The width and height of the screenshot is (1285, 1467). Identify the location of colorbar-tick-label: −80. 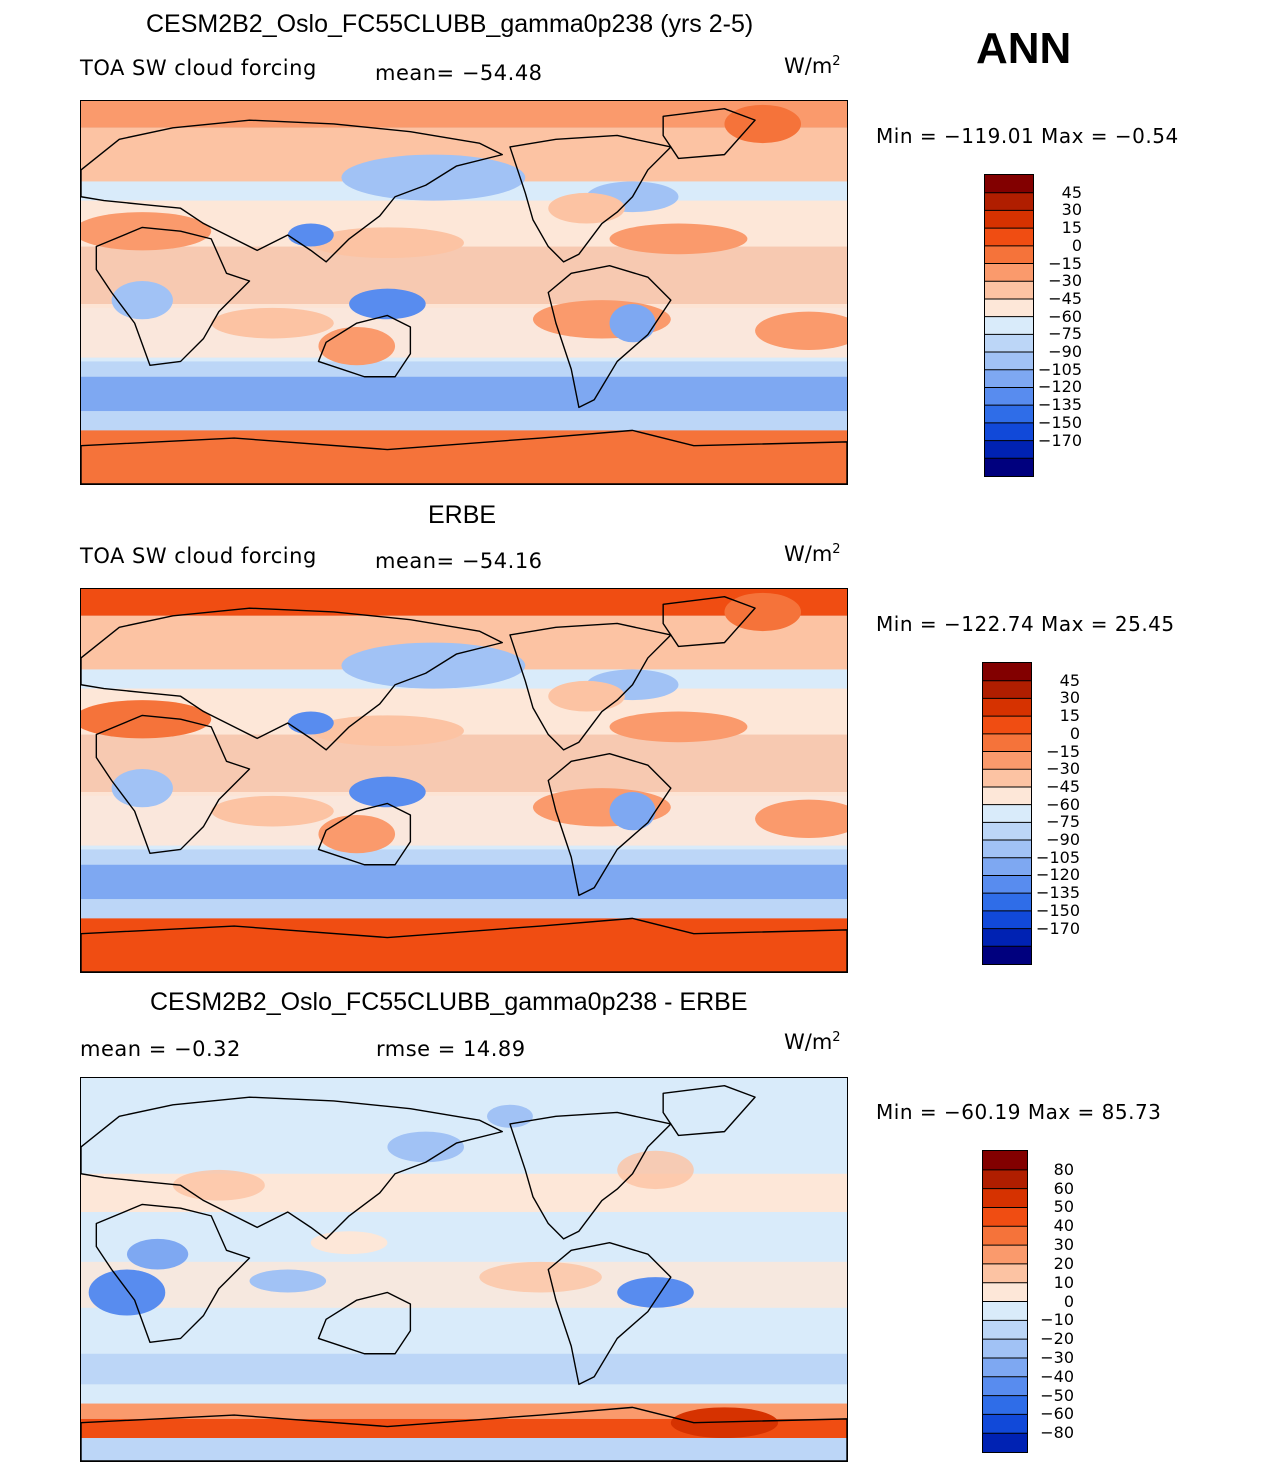
(1057, 1433).